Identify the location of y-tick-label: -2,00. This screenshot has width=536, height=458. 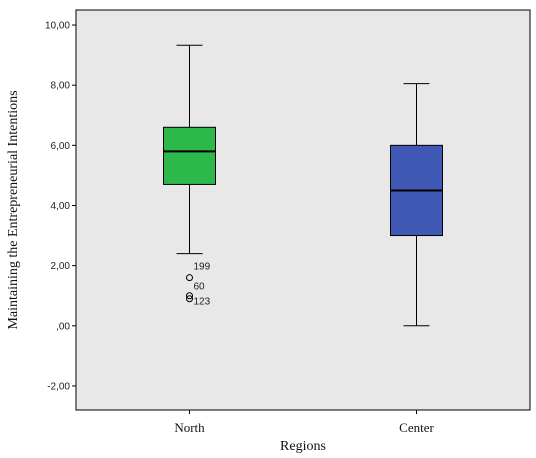
(58, 386).